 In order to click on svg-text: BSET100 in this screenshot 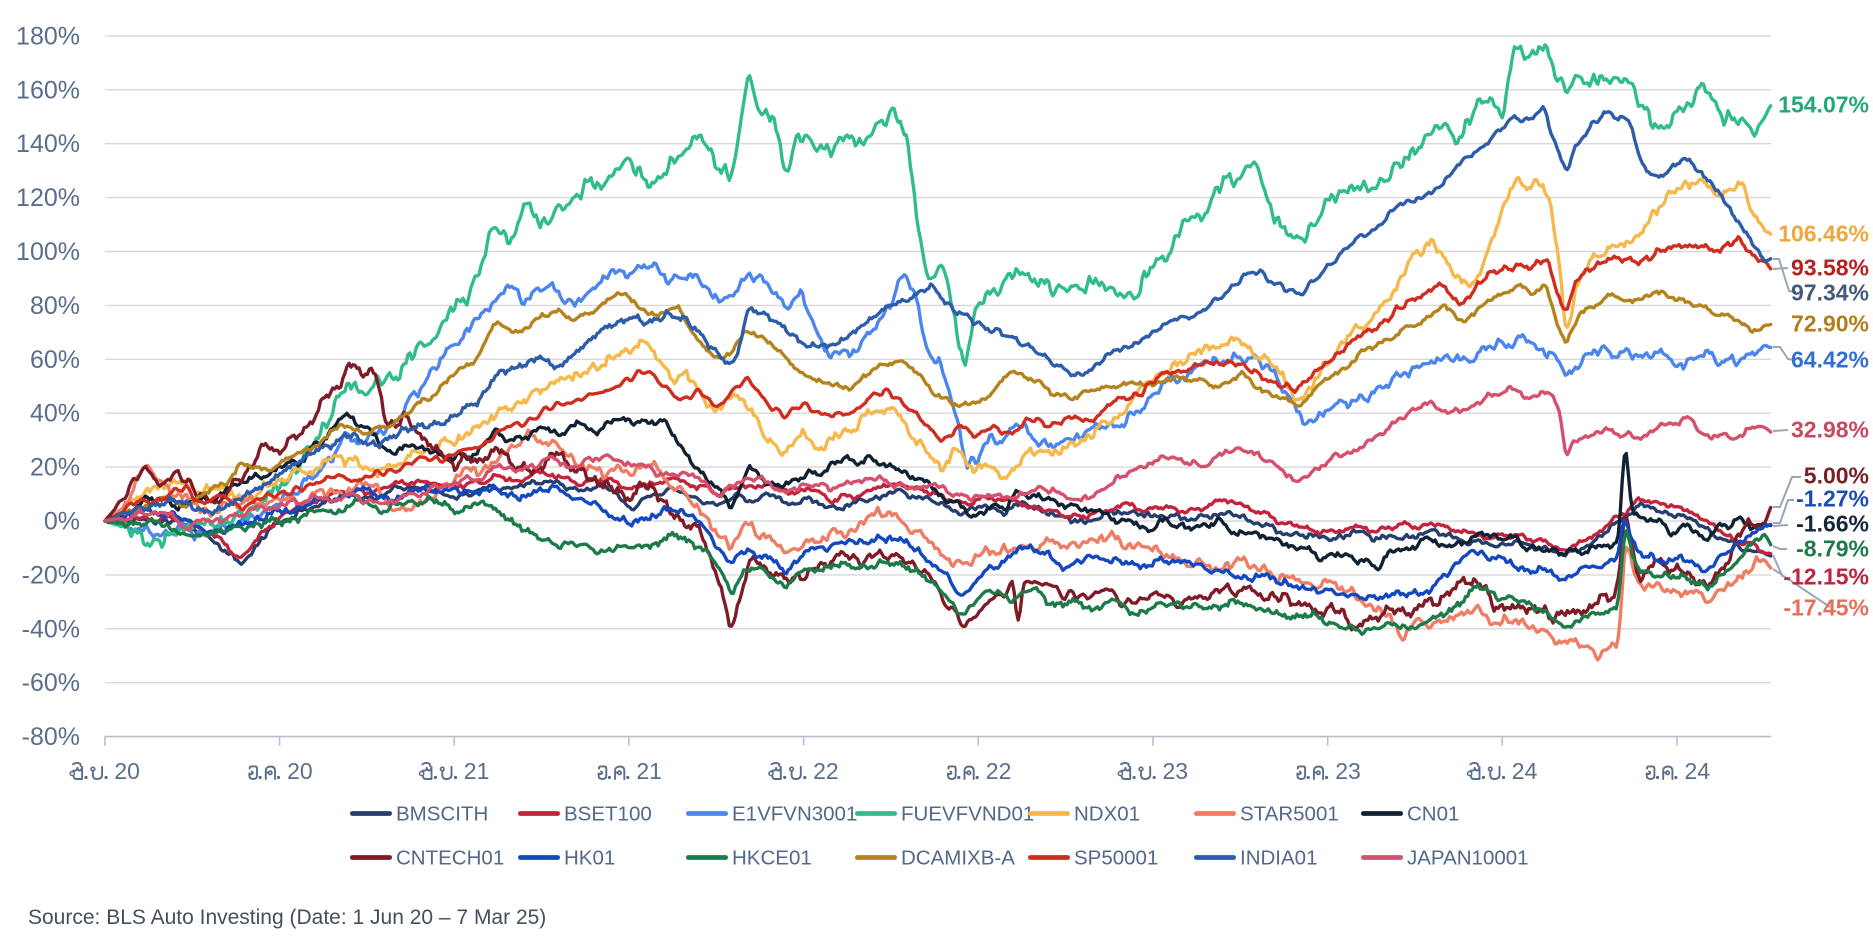, I will do `click(608, 814)`.